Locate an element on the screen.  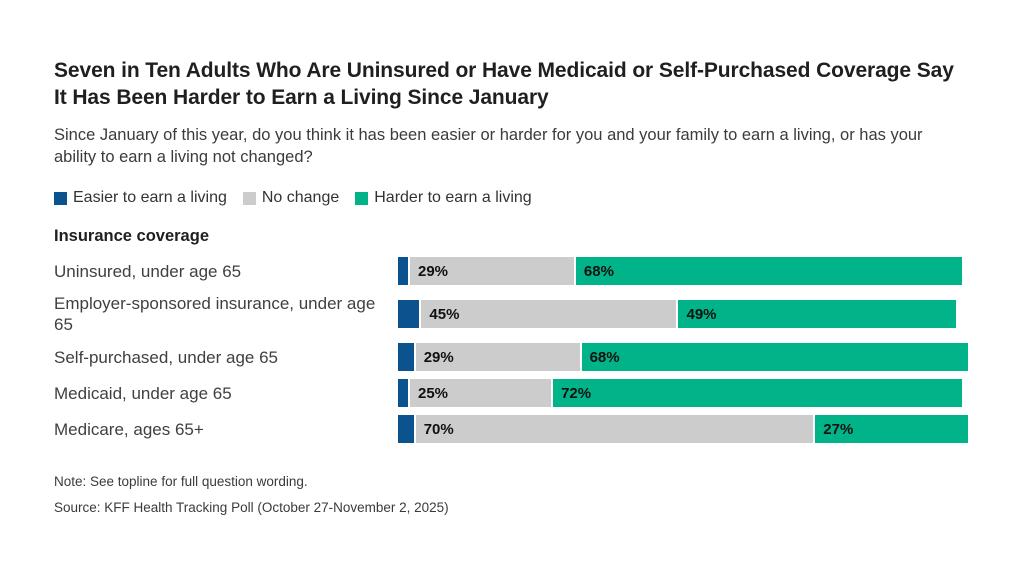
stacked-bar: 25% 72% is located at coordinates (683, 393).